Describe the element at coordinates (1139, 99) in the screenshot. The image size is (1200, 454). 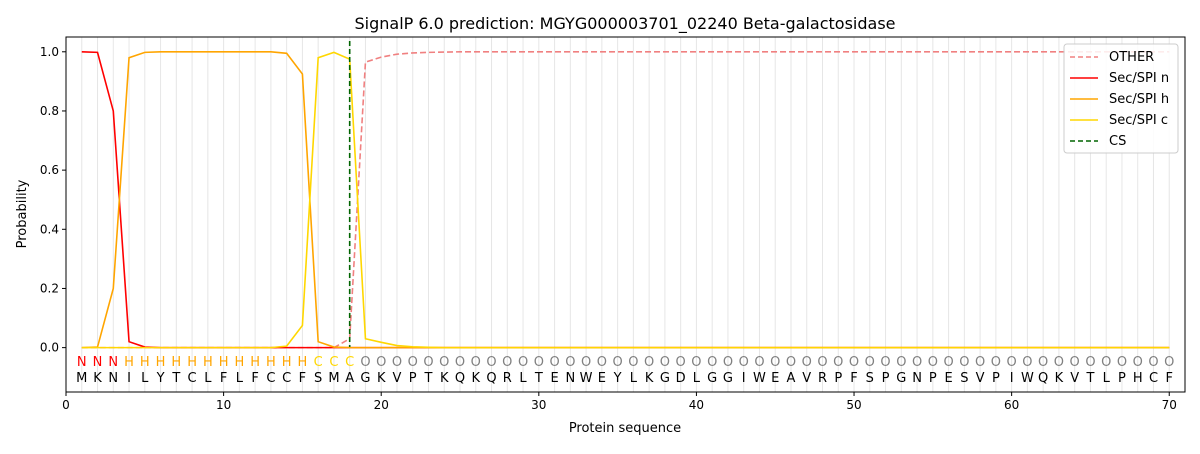
I see `legend-label: Sec/SPI h` at that location.